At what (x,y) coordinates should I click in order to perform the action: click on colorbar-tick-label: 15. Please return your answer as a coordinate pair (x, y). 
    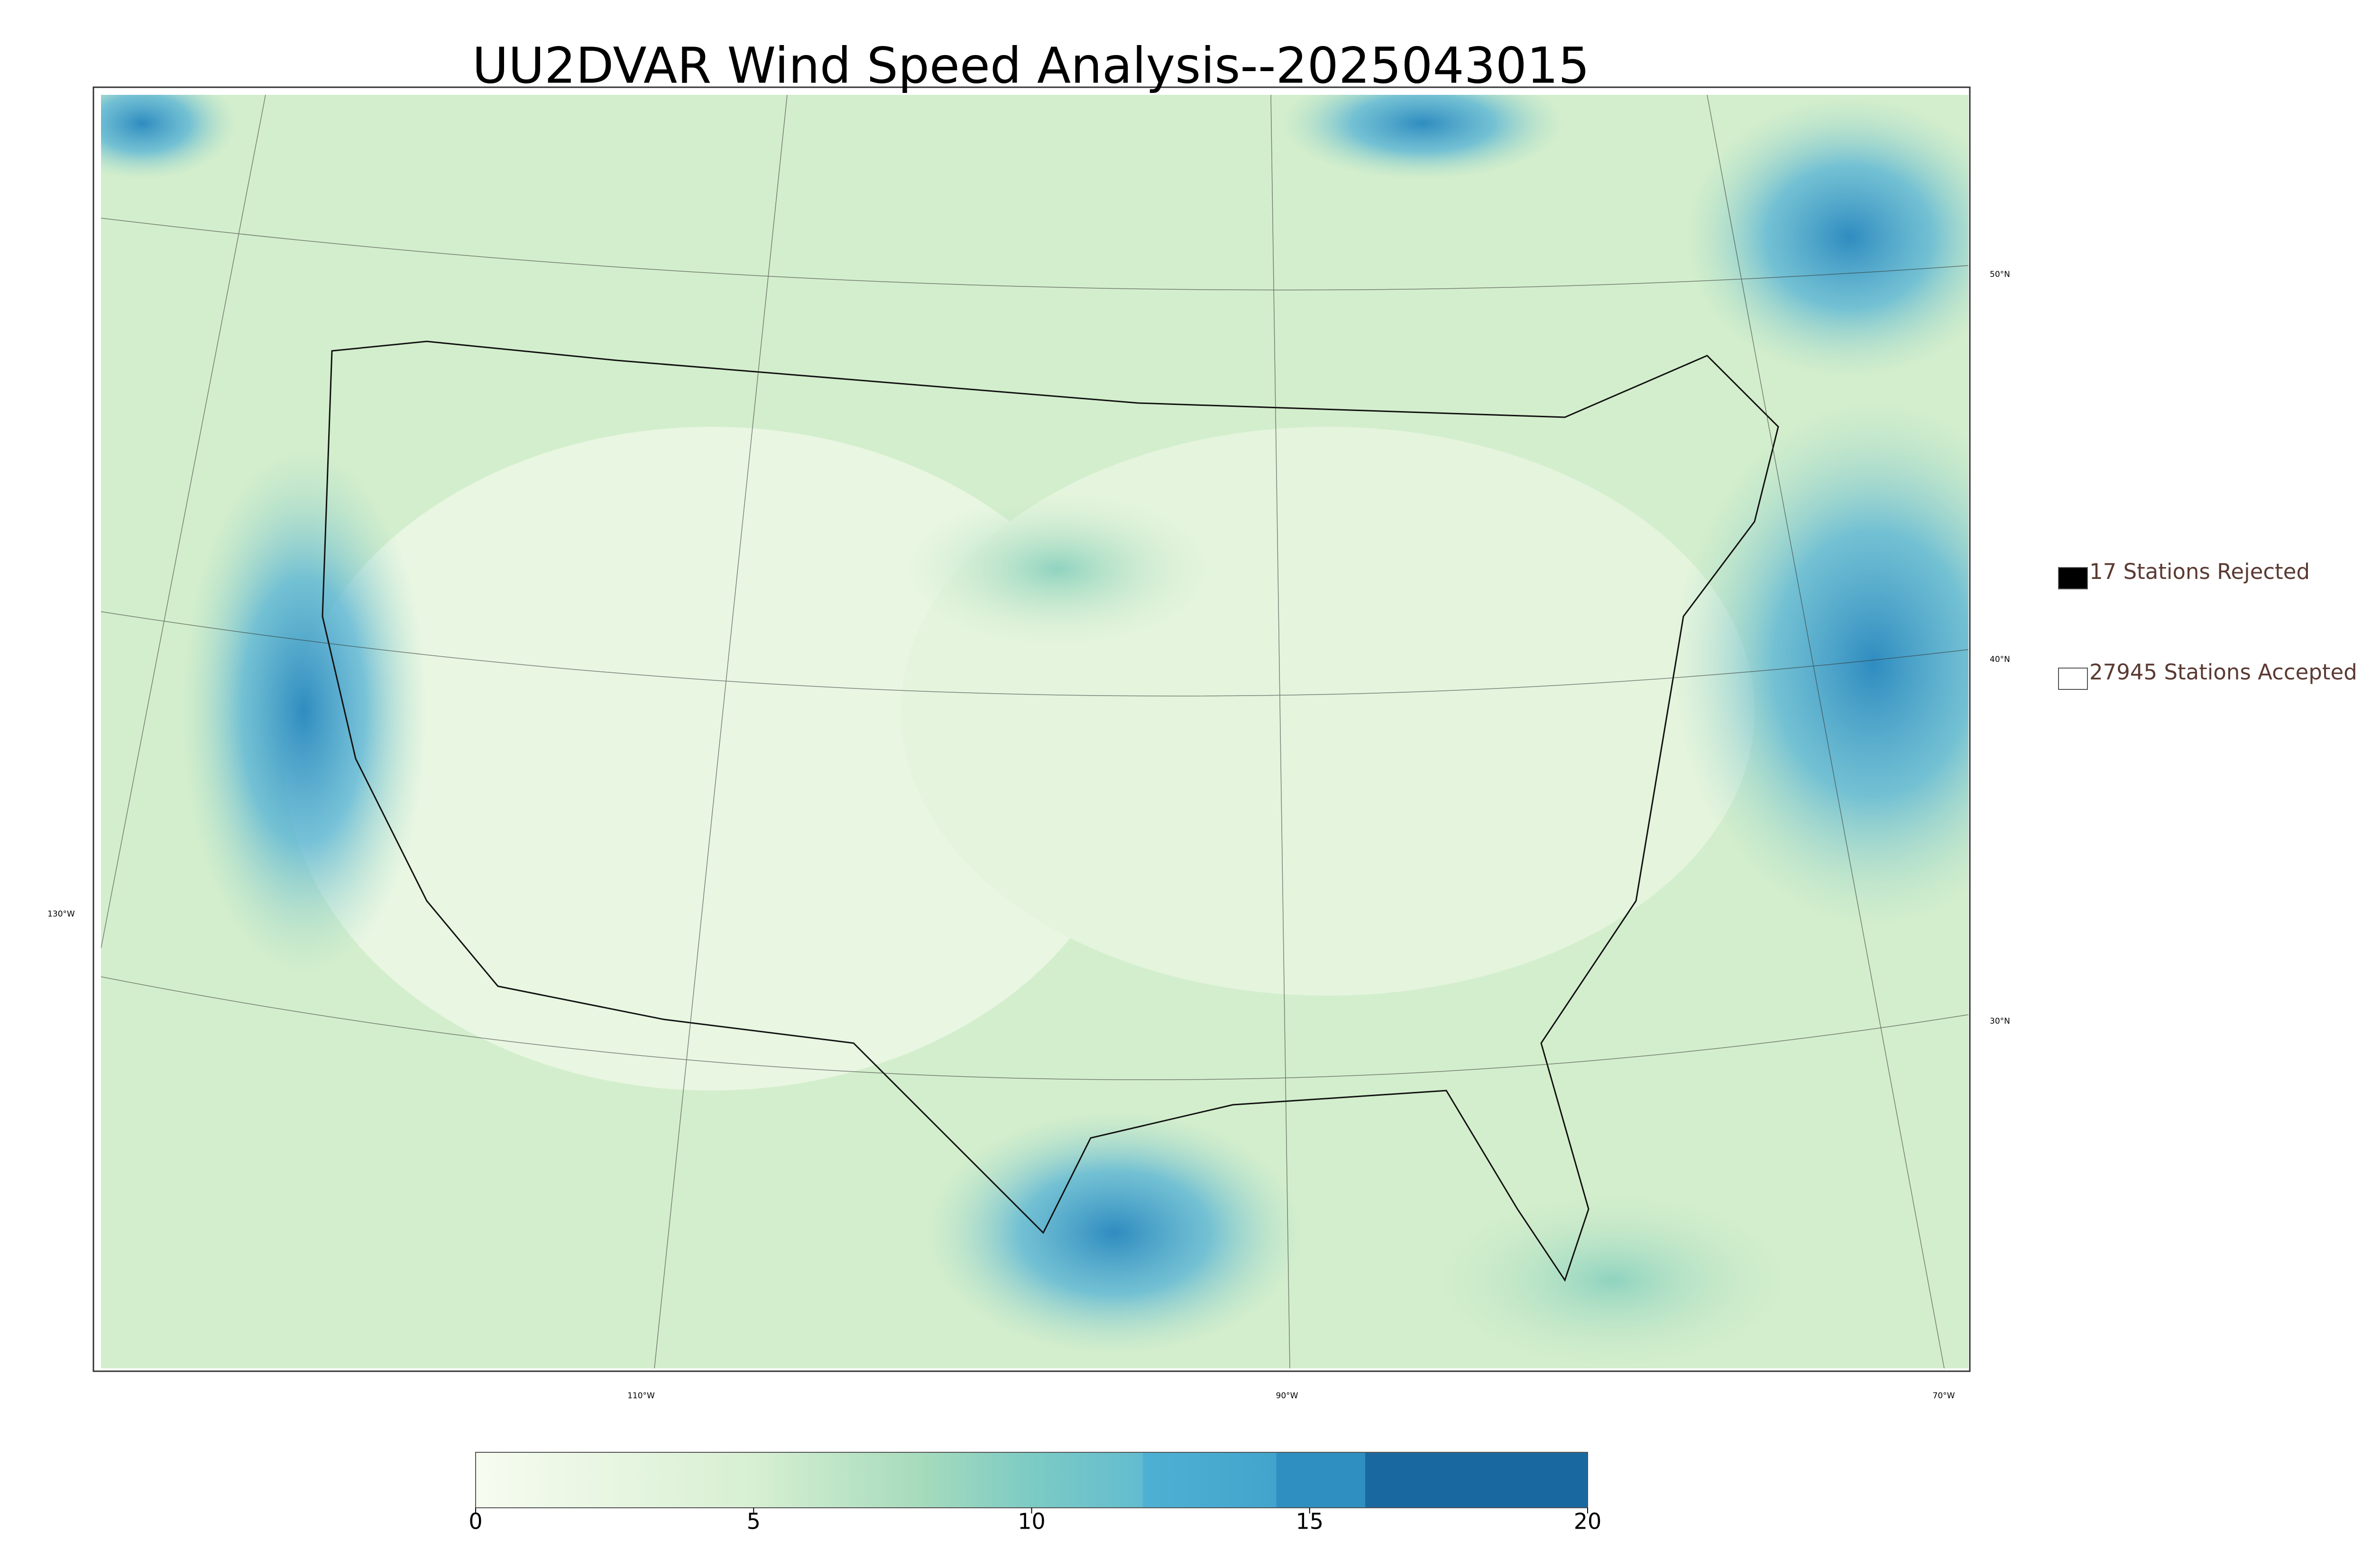
    Looking at the image, I should click on (1309, 1521).